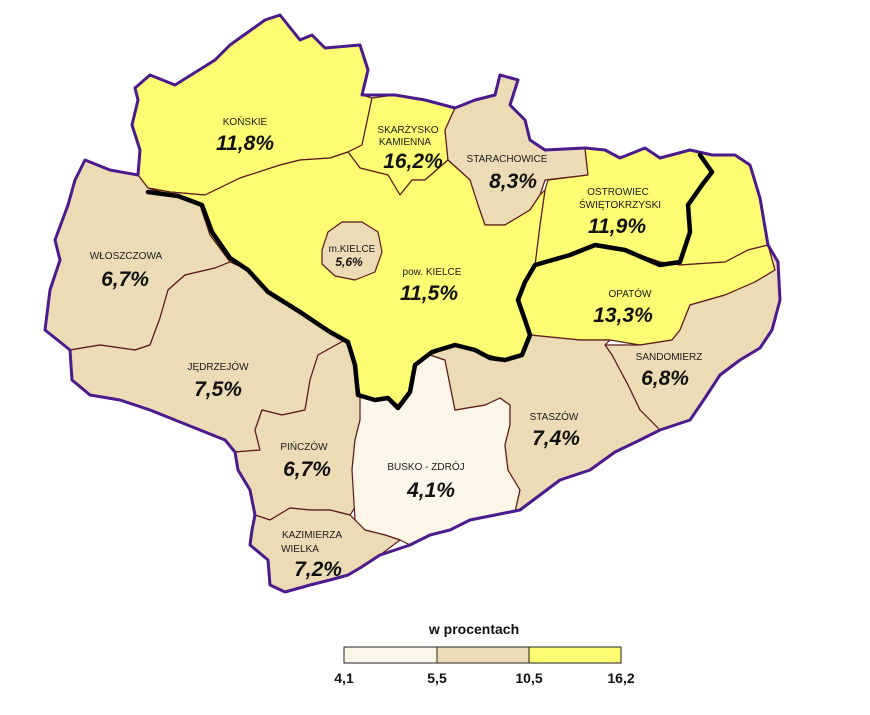 This screenshot has height=715, width=870. Describe the element at coordinates (425, 466) in the screenshot. I see `district-name-busko: BUSKO - ZDRÓJ` at that location.